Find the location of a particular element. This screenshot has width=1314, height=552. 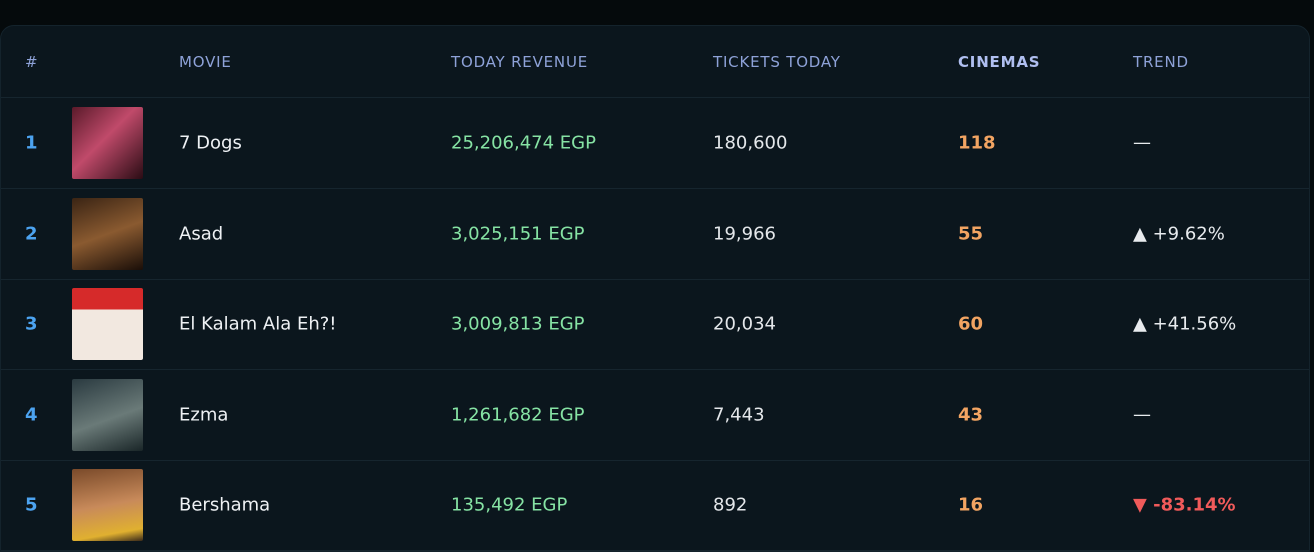

cinemas: 60 is located at coordinates (971, 324).